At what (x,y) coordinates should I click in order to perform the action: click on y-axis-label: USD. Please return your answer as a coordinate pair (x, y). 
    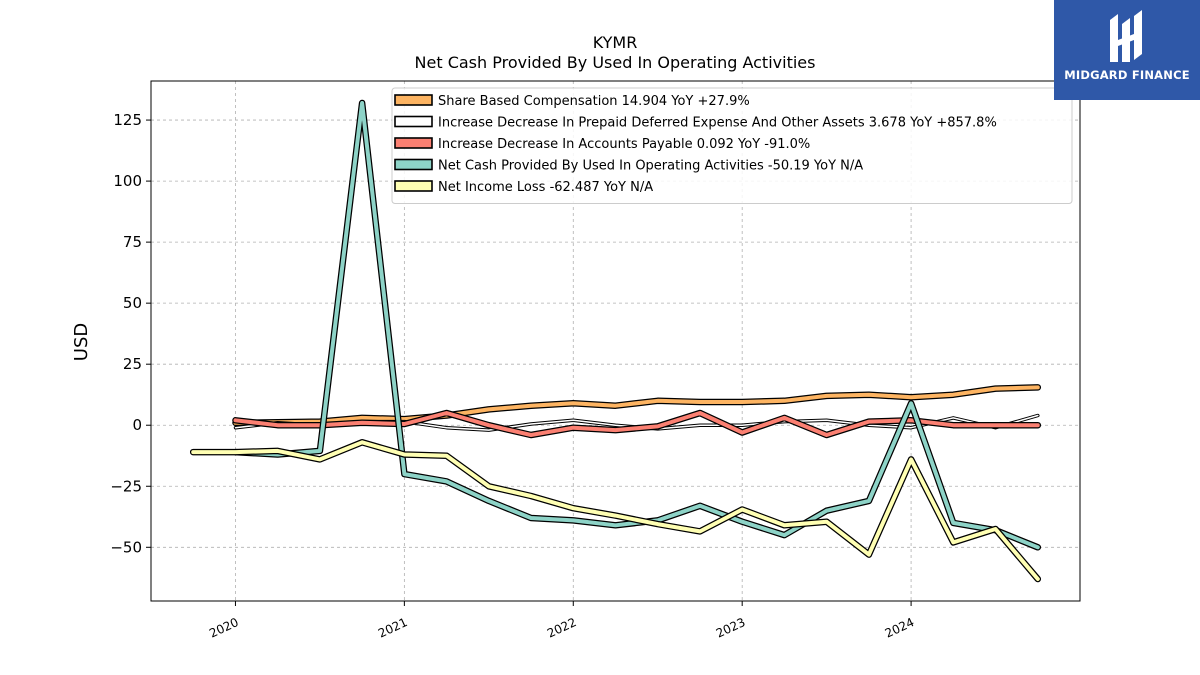
    Looking at the image, I should click on (81, 342).